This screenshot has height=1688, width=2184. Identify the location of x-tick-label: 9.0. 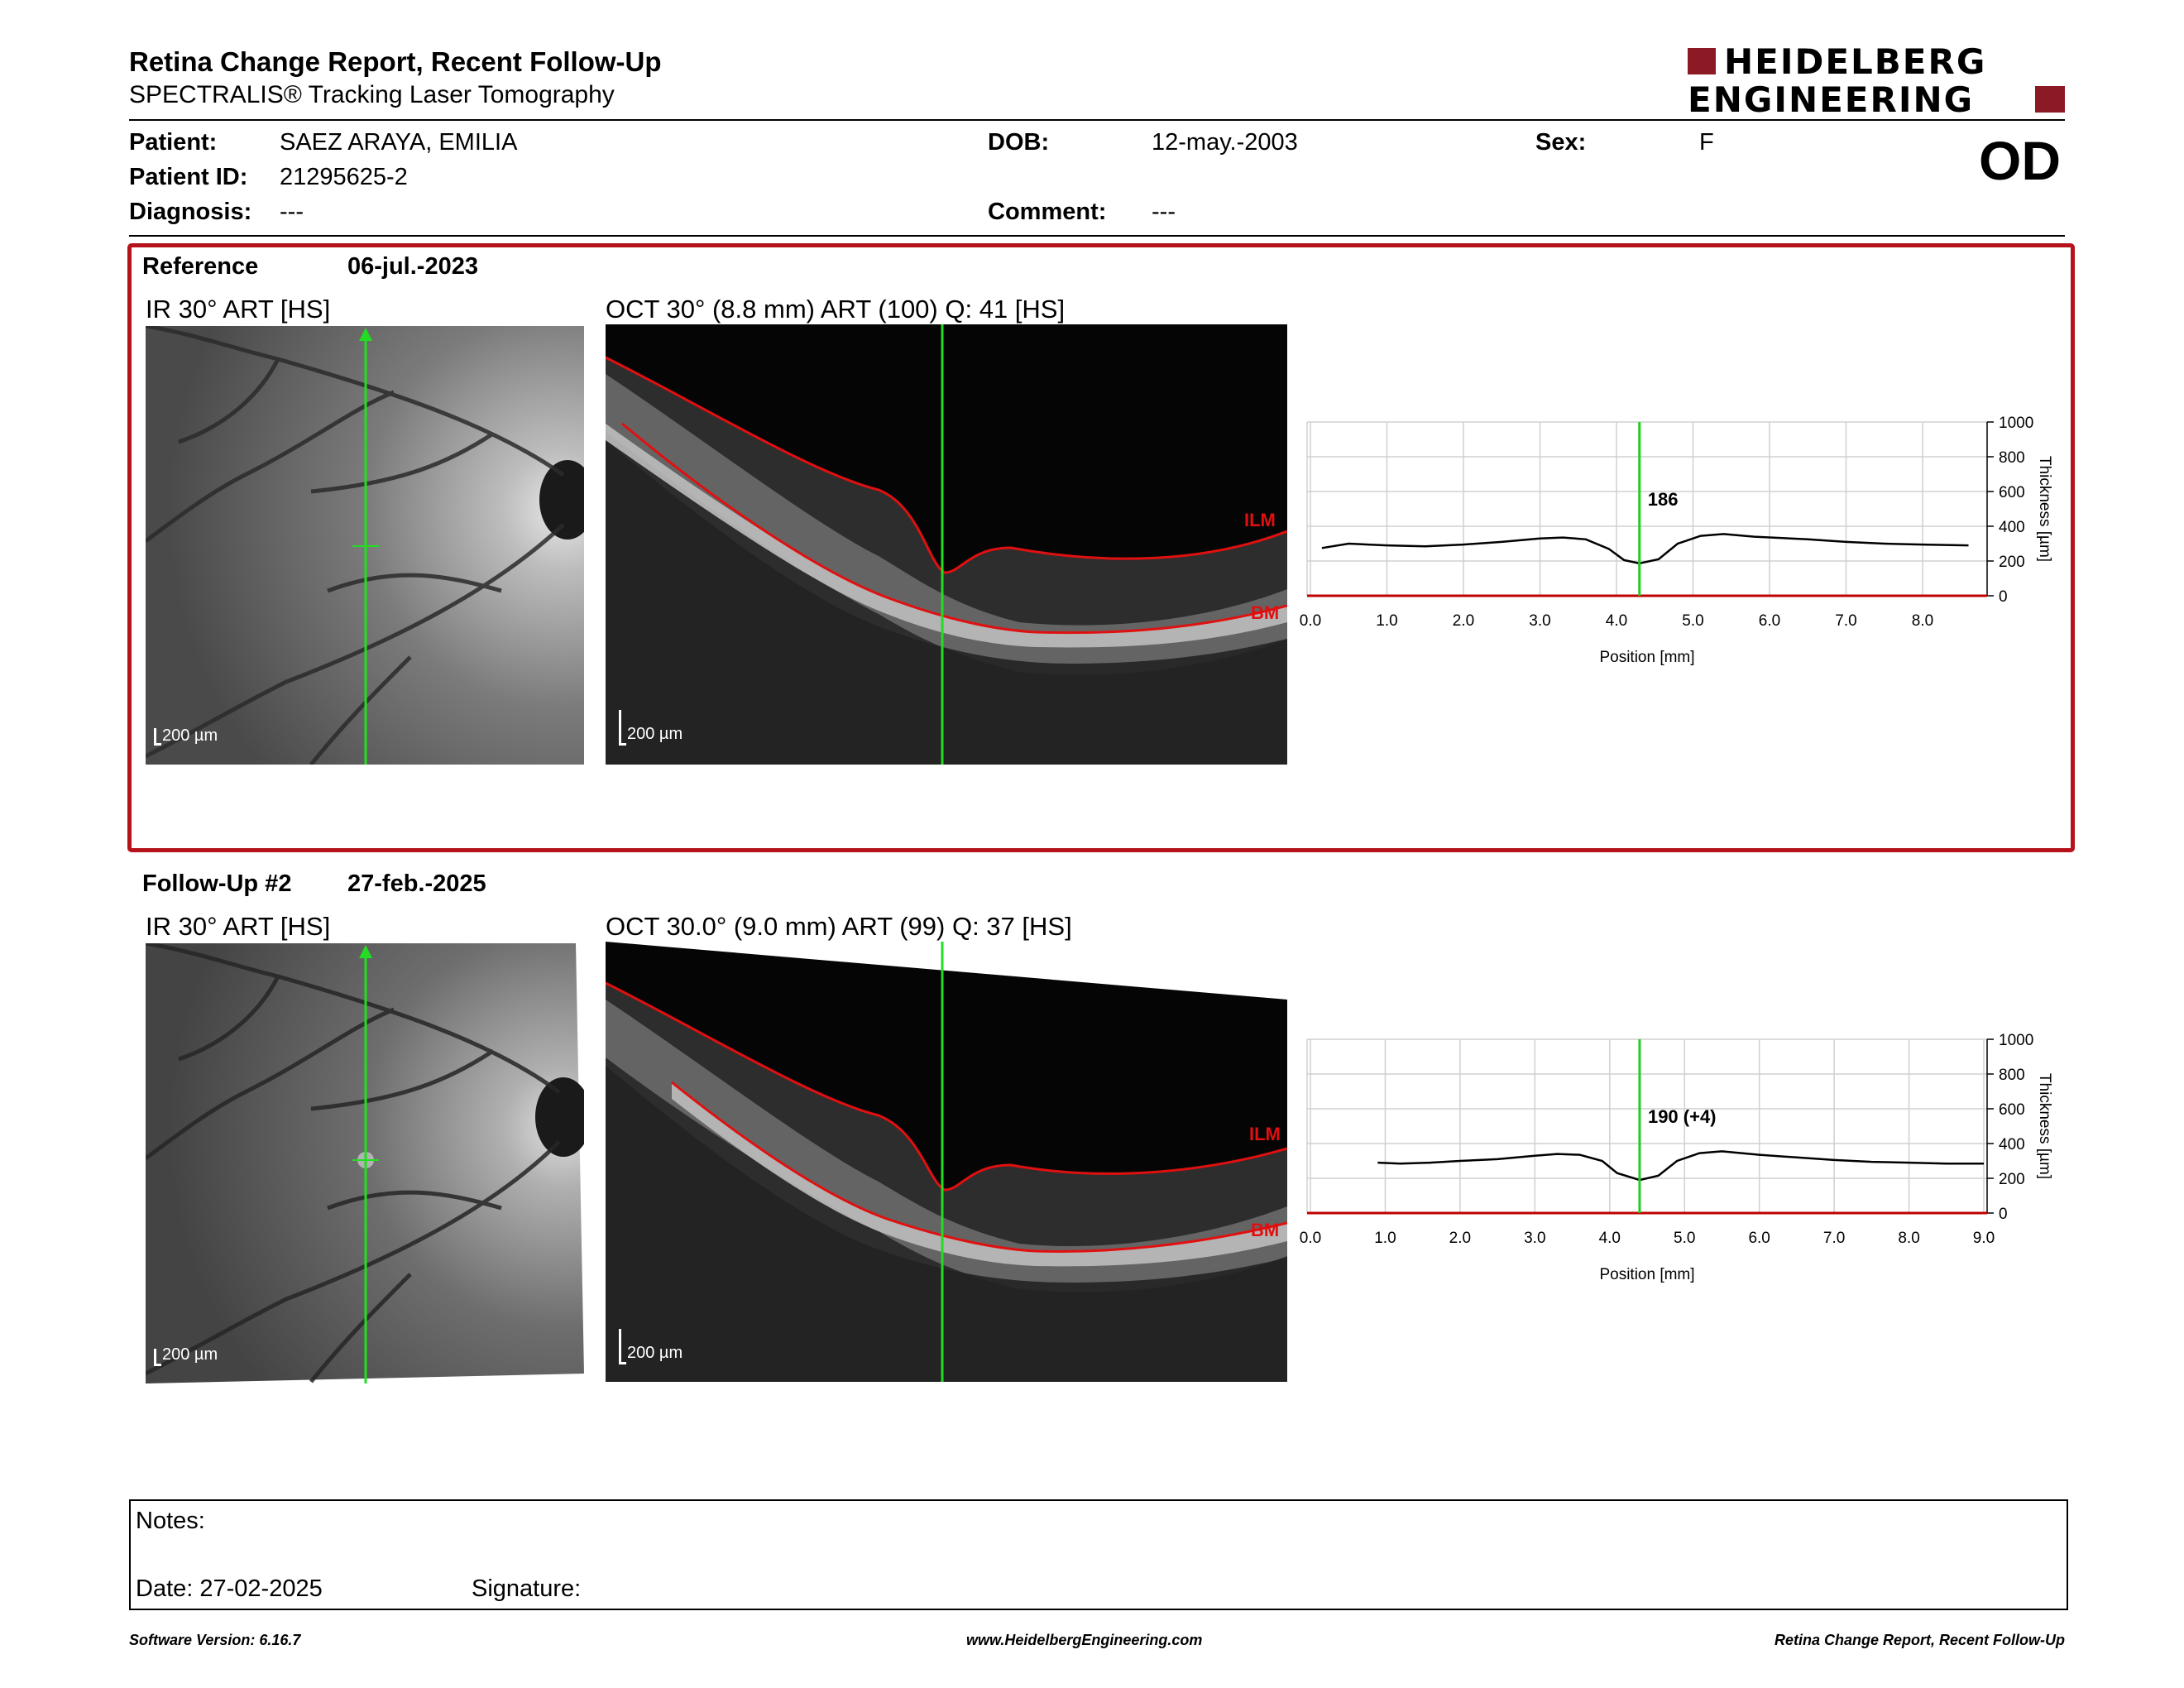
(1984, 1238).